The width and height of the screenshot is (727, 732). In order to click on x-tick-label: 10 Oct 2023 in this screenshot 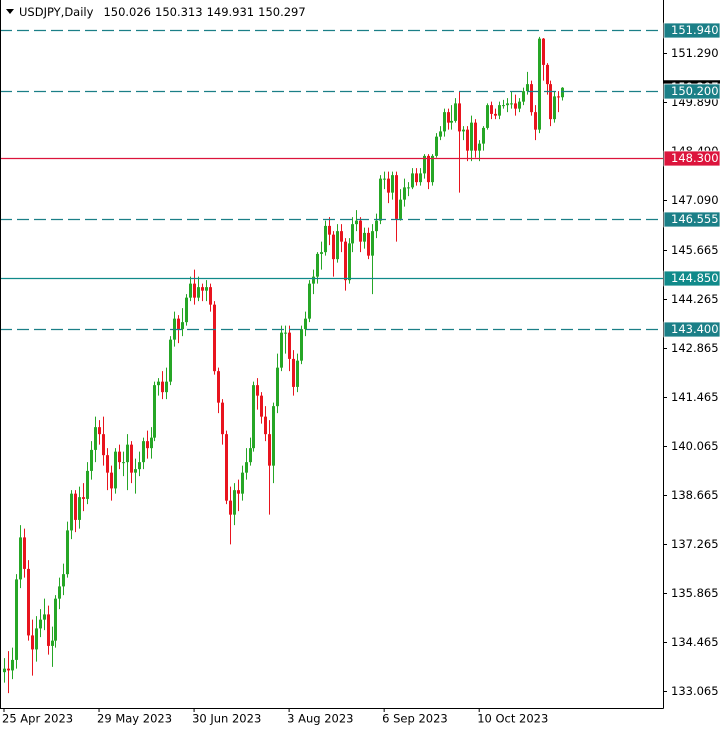, I will do `click(512, 719)`.